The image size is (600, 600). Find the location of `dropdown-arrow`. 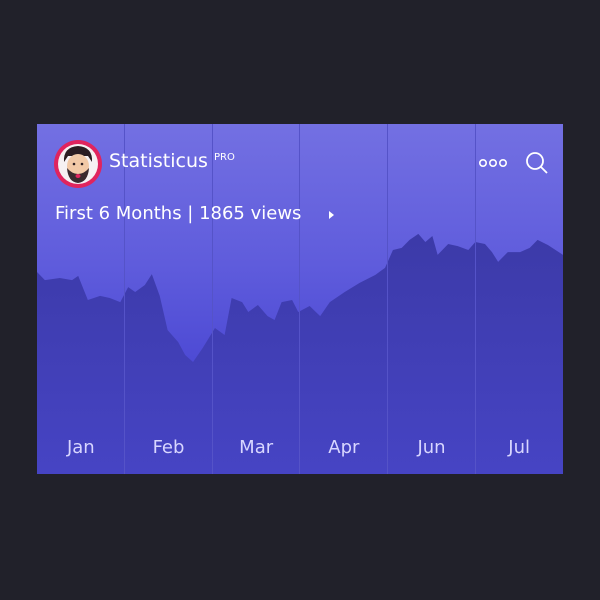

dropdown-arrow is located at coordinates (332, 215).